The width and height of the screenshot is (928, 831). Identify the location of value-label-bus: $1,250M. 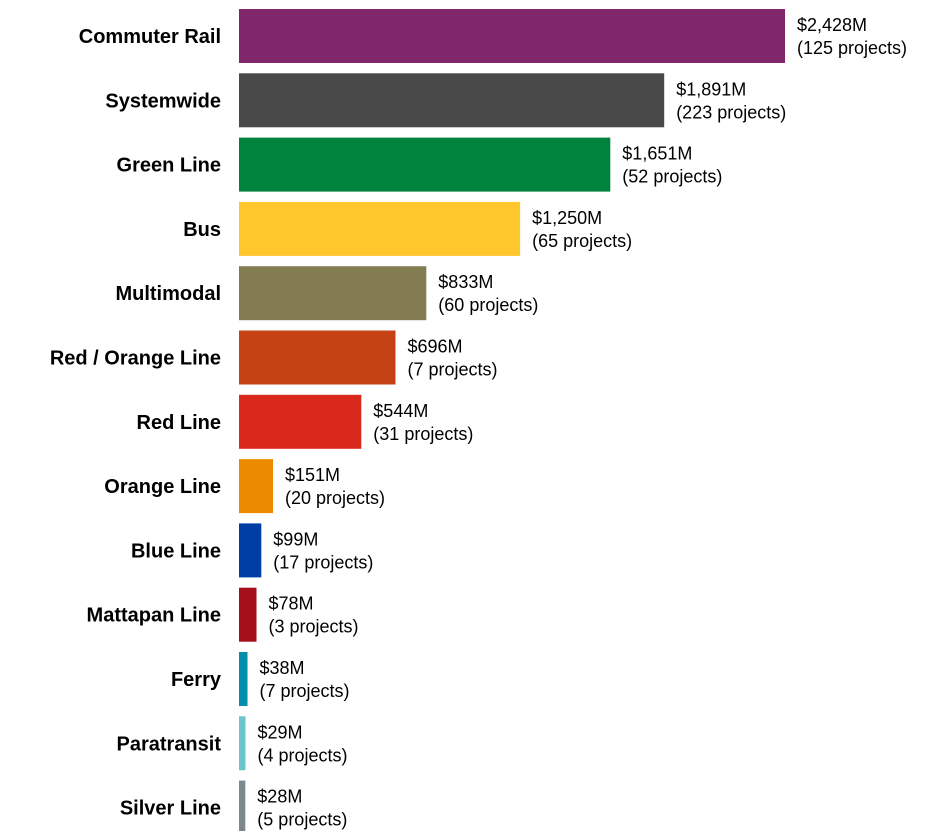
(567, 218).